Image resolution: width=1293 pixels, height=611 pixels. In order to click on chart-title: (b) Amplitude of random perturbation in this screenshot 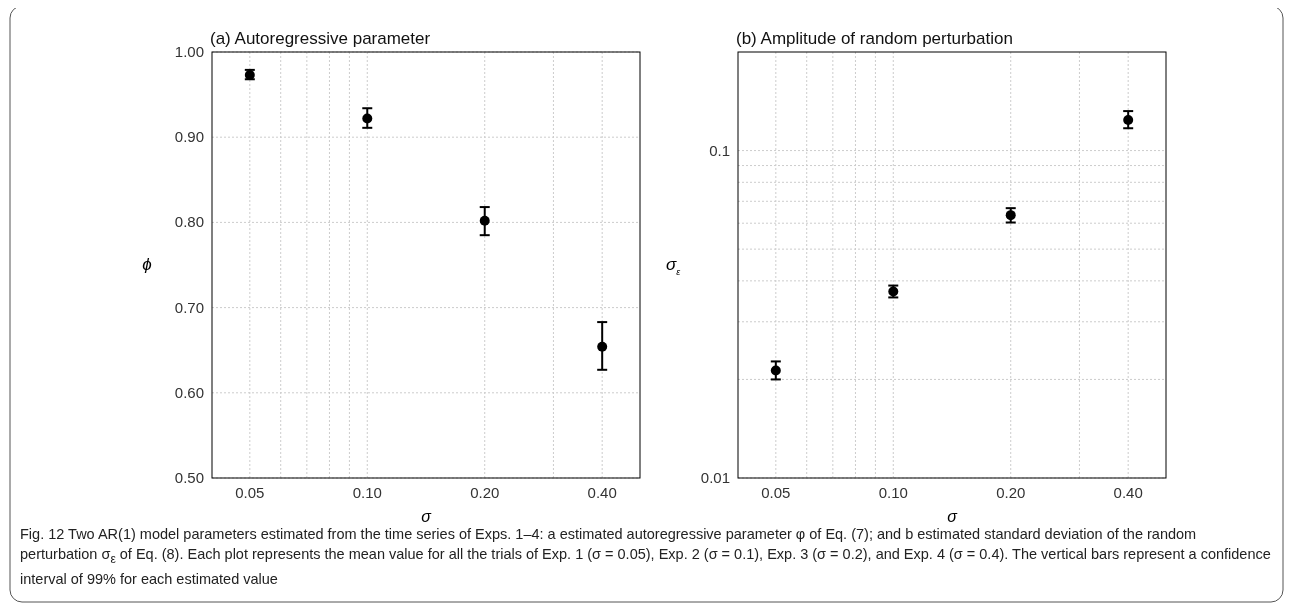, I will do `click(874, 38)`.